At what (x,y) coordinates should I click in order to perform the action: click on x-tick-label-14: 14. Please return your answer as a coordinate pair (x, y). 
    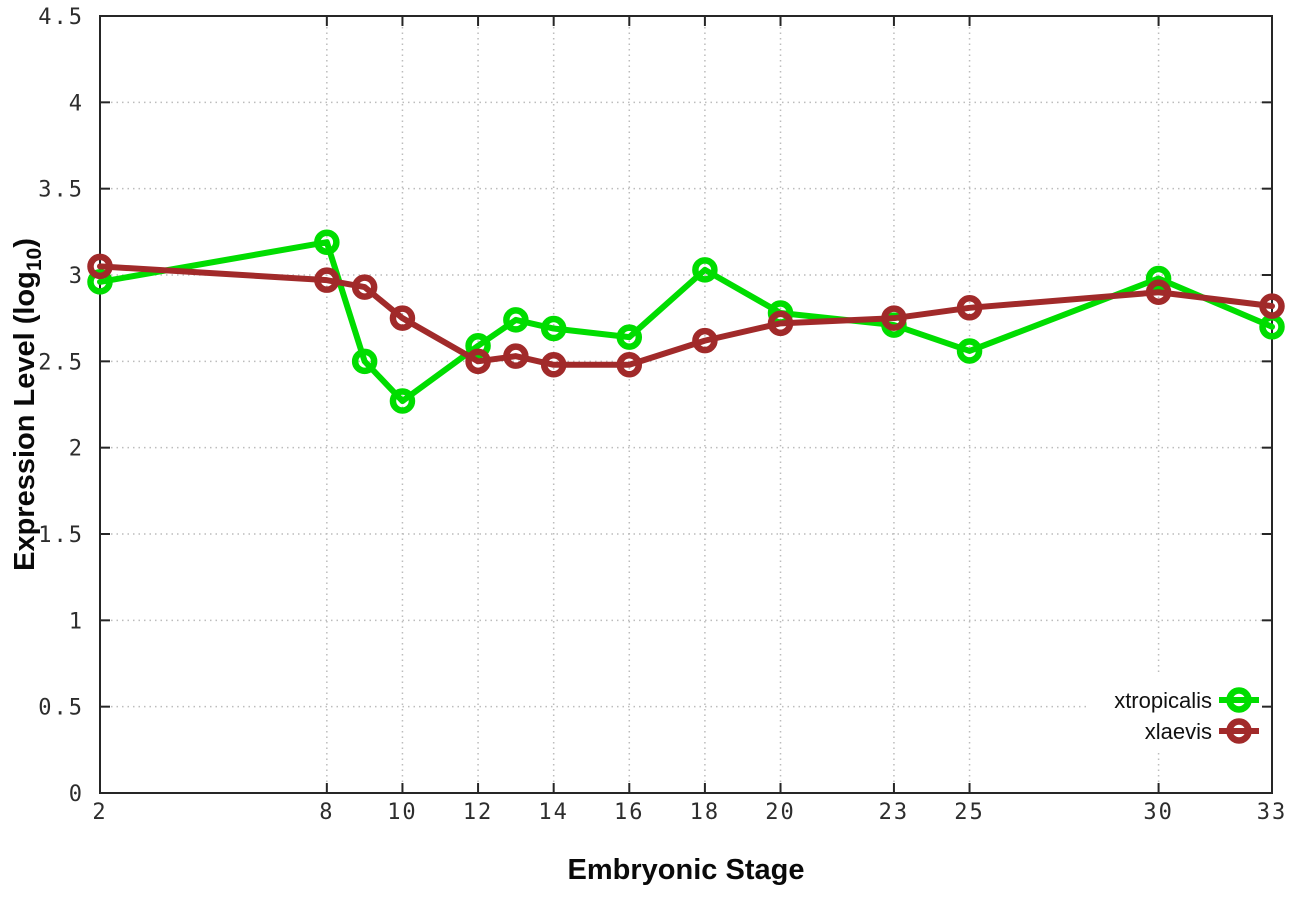
    Looking at the image, I should click on (553, 812).